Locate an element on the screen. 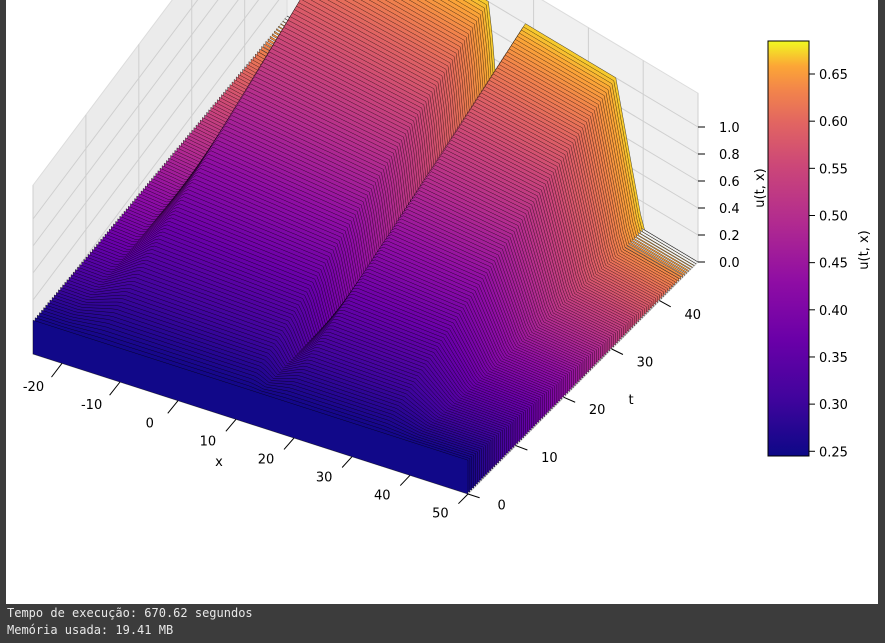  colorbar-ticks: 0.25 0.30 0.35 0.40 0.45 0.50 0.55 0.60 0.65 is located at coordinates (828, 264).